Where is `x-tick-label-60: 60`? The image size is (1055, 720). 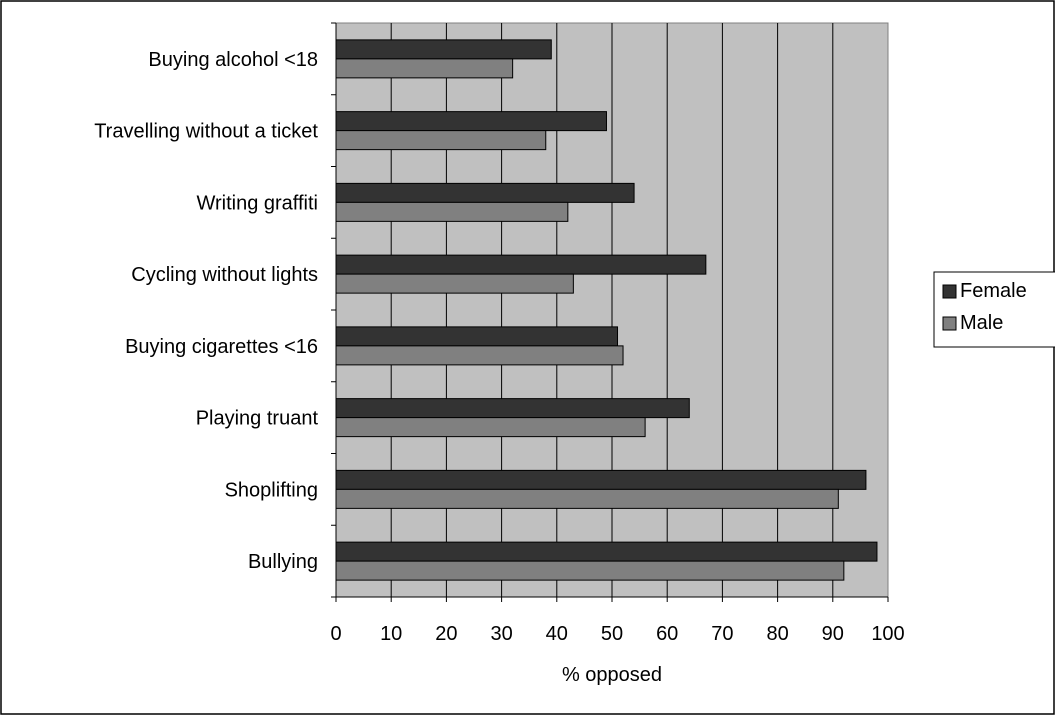
x-tick-label-60: 60 is located at coordinates (667, 634).